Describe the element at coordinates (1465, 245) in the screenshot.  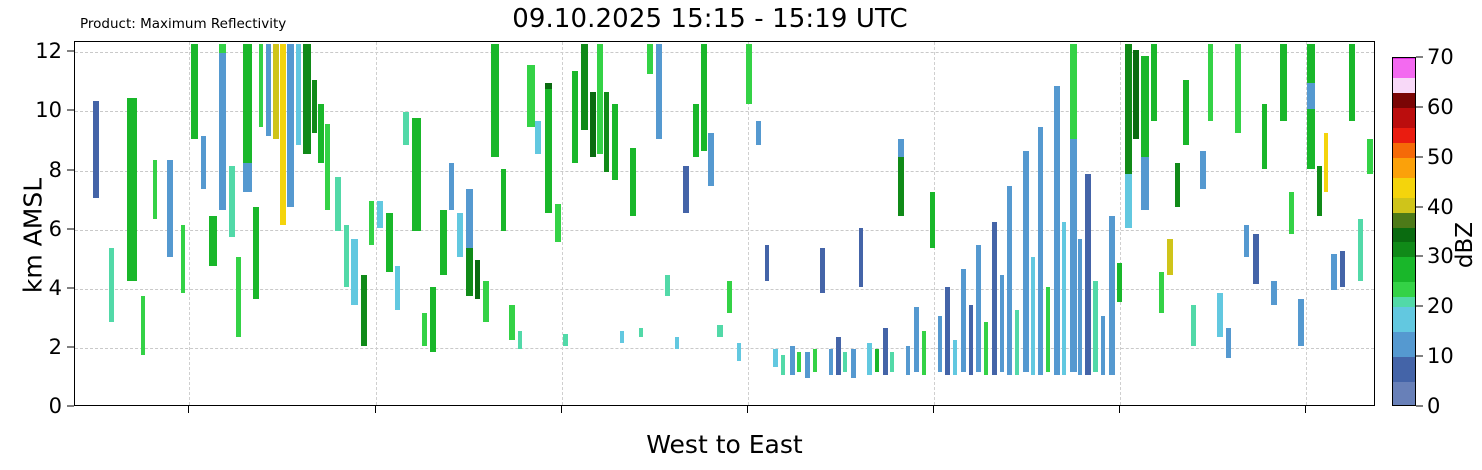
I see `colorbar-title: dBZ` at that location.